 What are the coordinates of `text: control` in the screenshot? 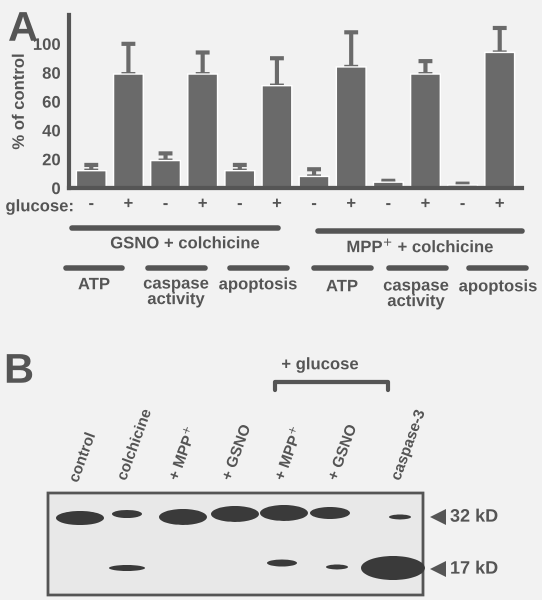 It's located at (82, 457).